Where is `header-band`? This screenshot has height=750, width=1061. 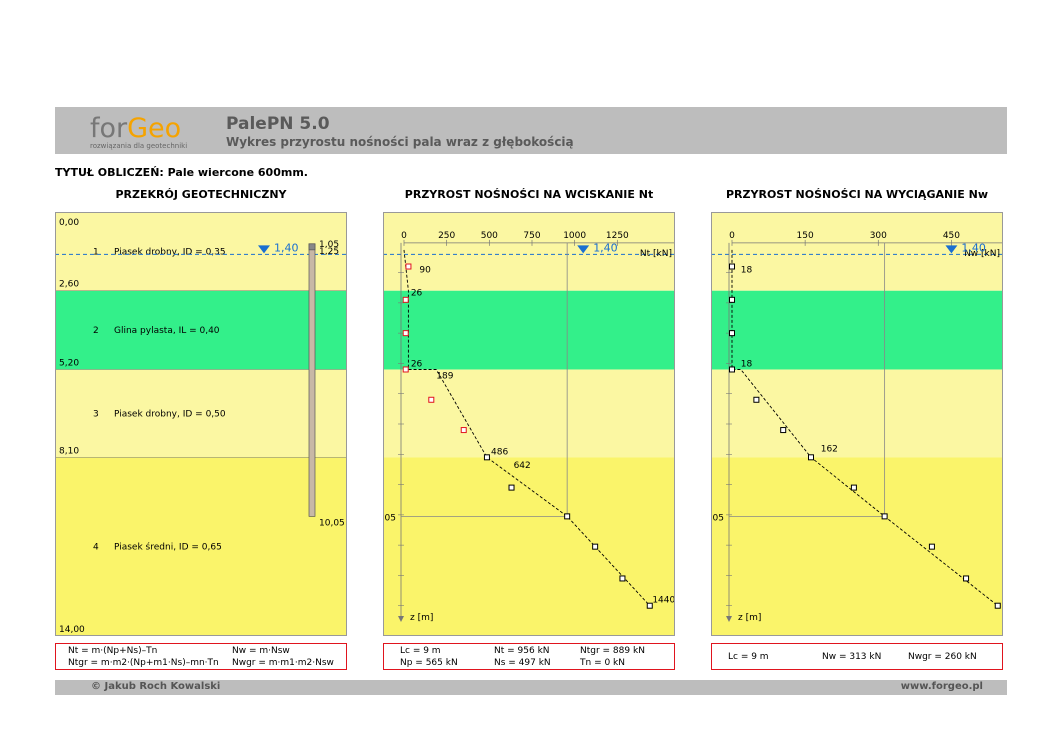
header-band is located at coordinates (531, 130).